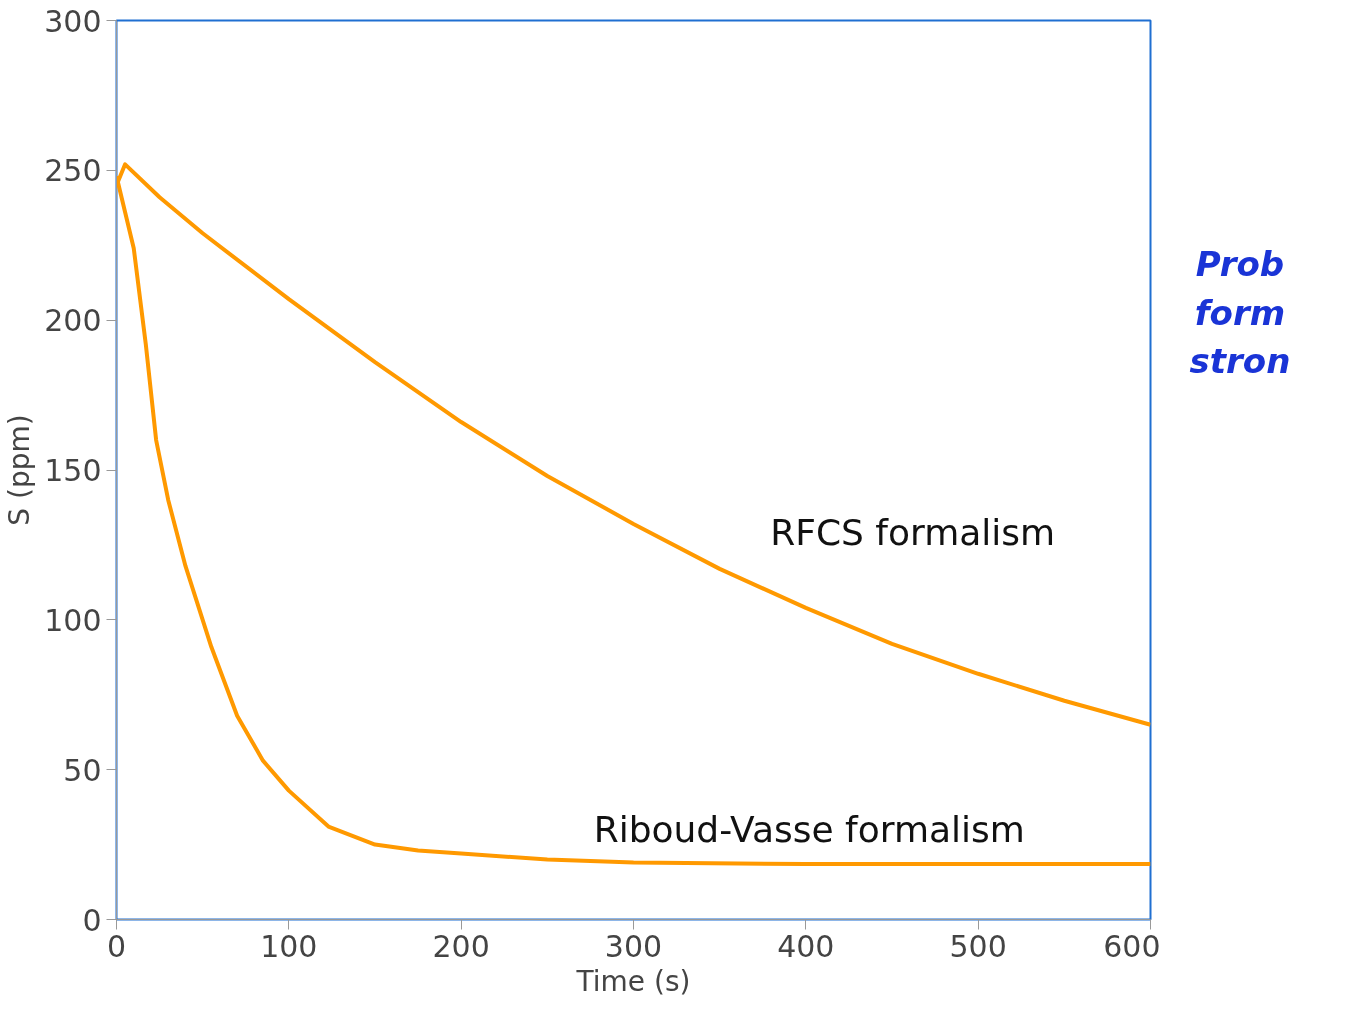  Describe the element at coordinates (82, 770) in the screenshot. I see `y-tick-label: 50` at that location.